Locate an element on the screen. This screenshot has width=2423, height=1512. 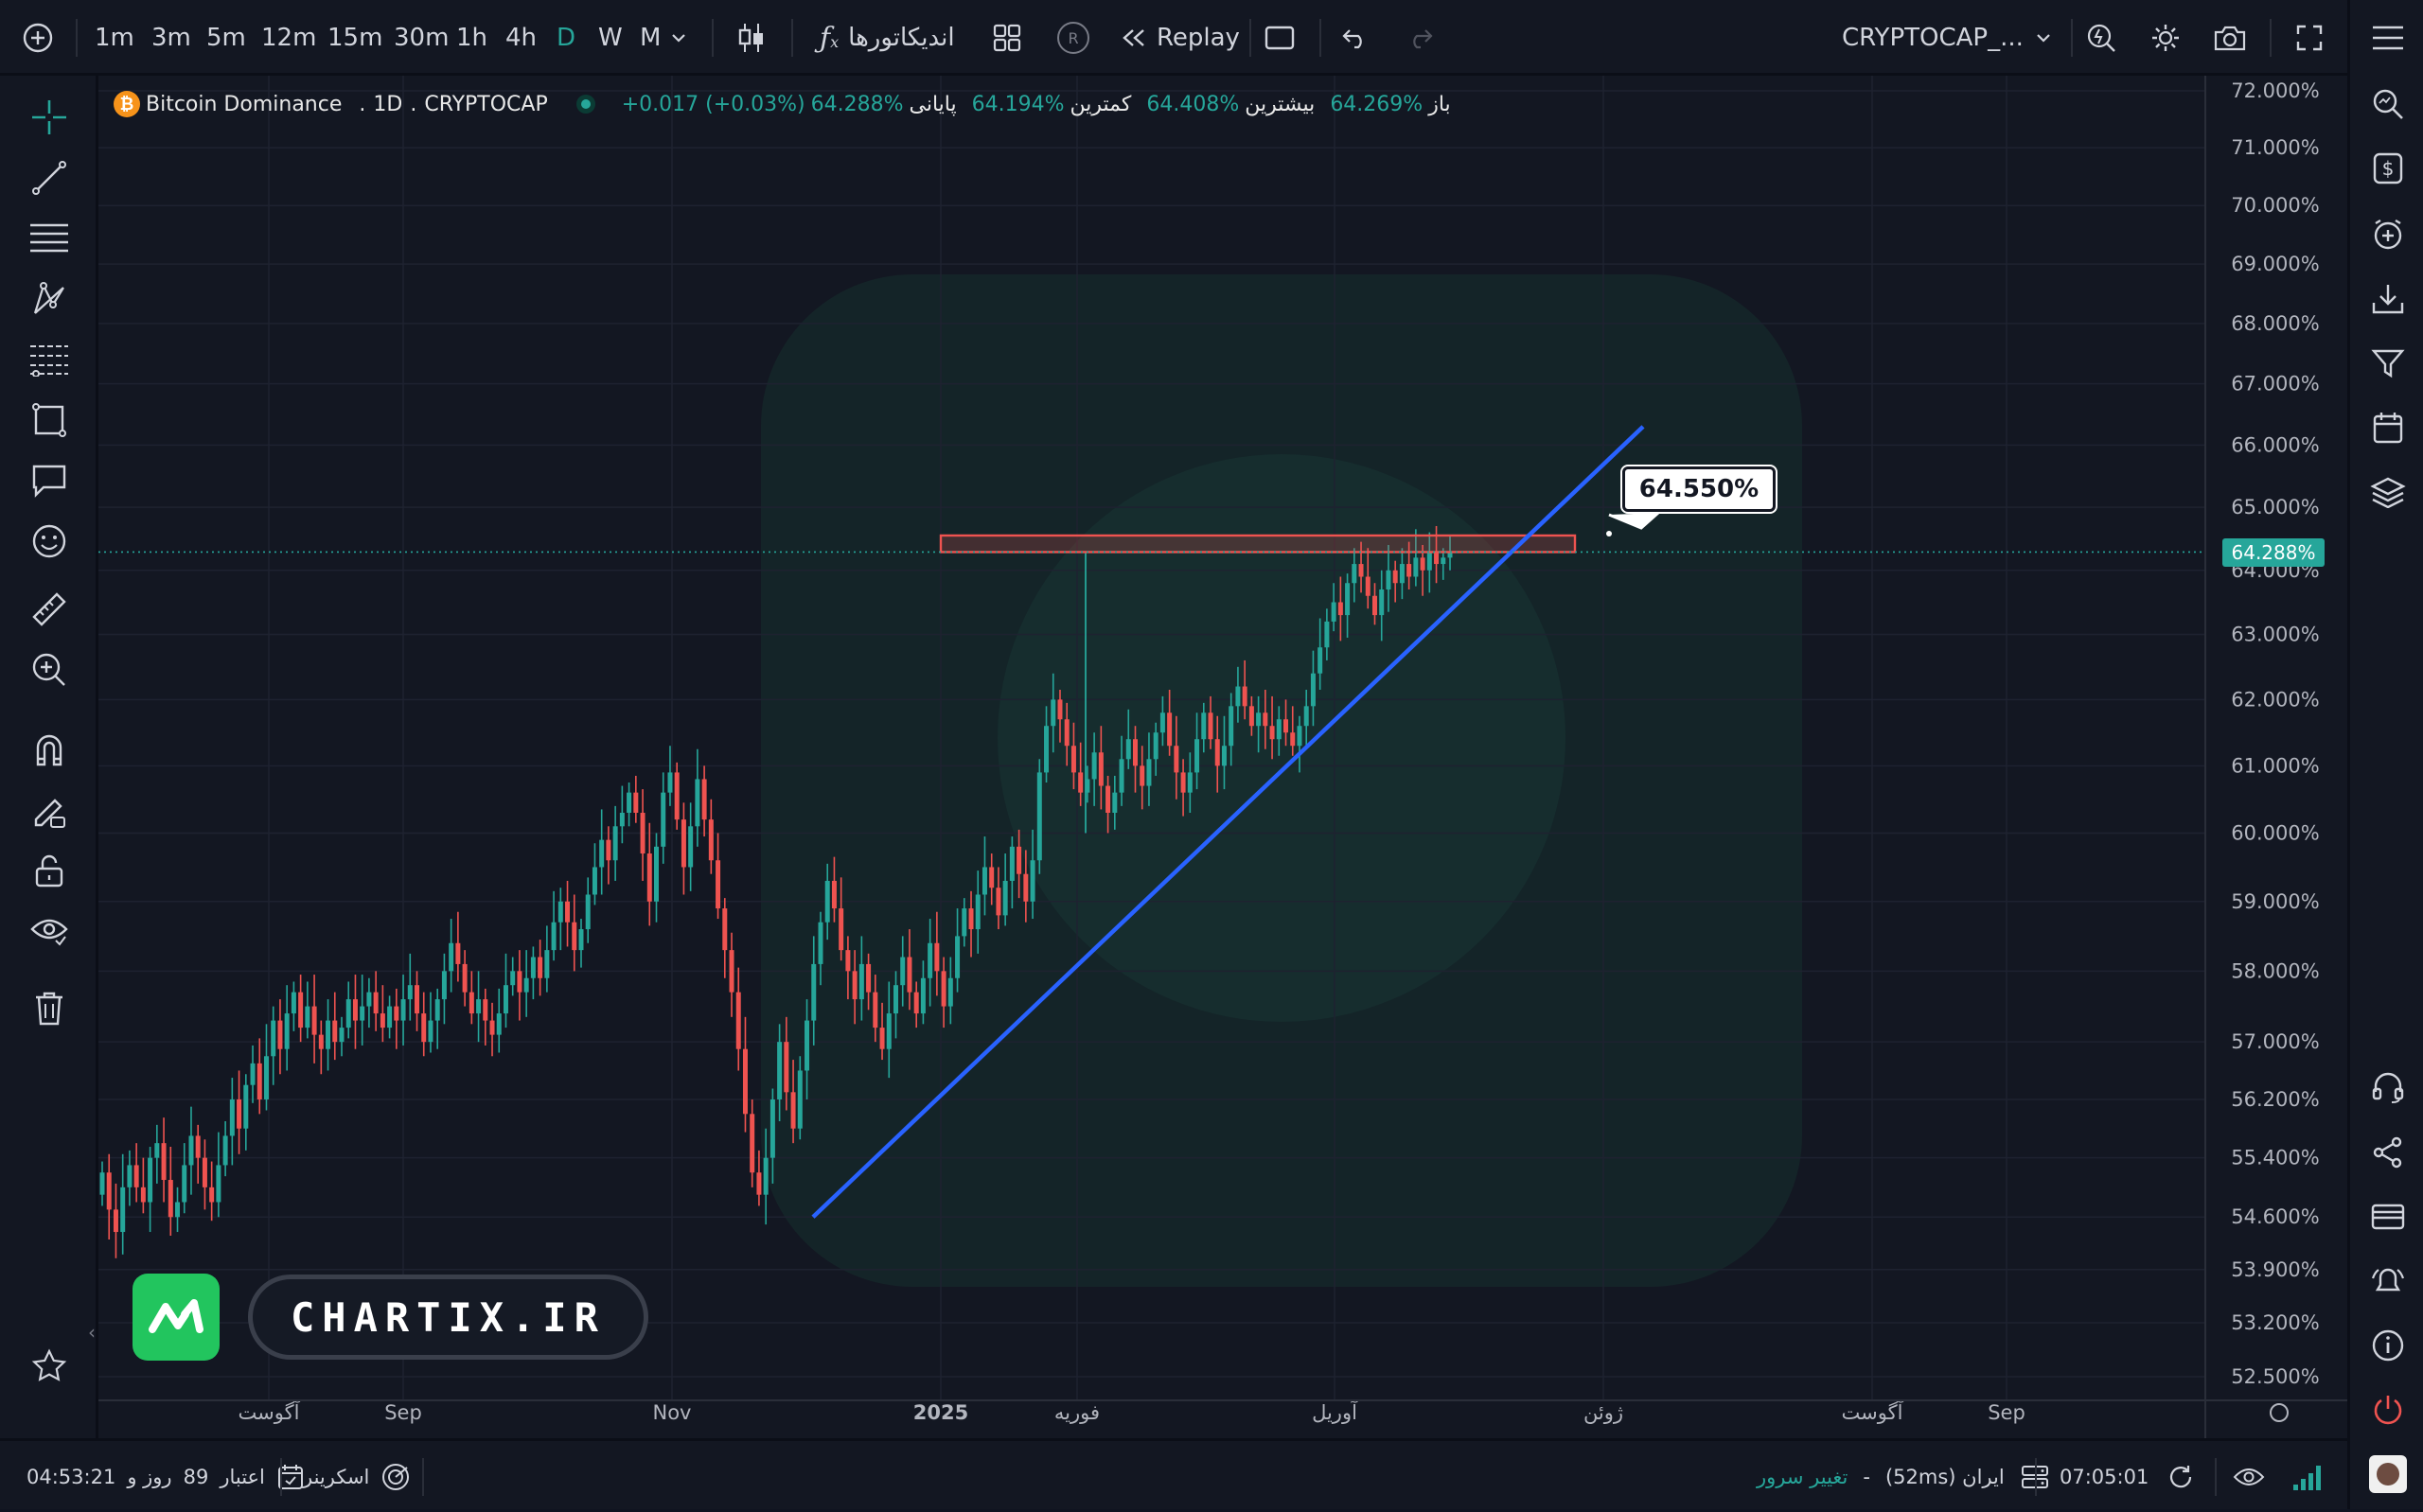
price-scale-label: 68.000% is located at coordinates (2275, 323).